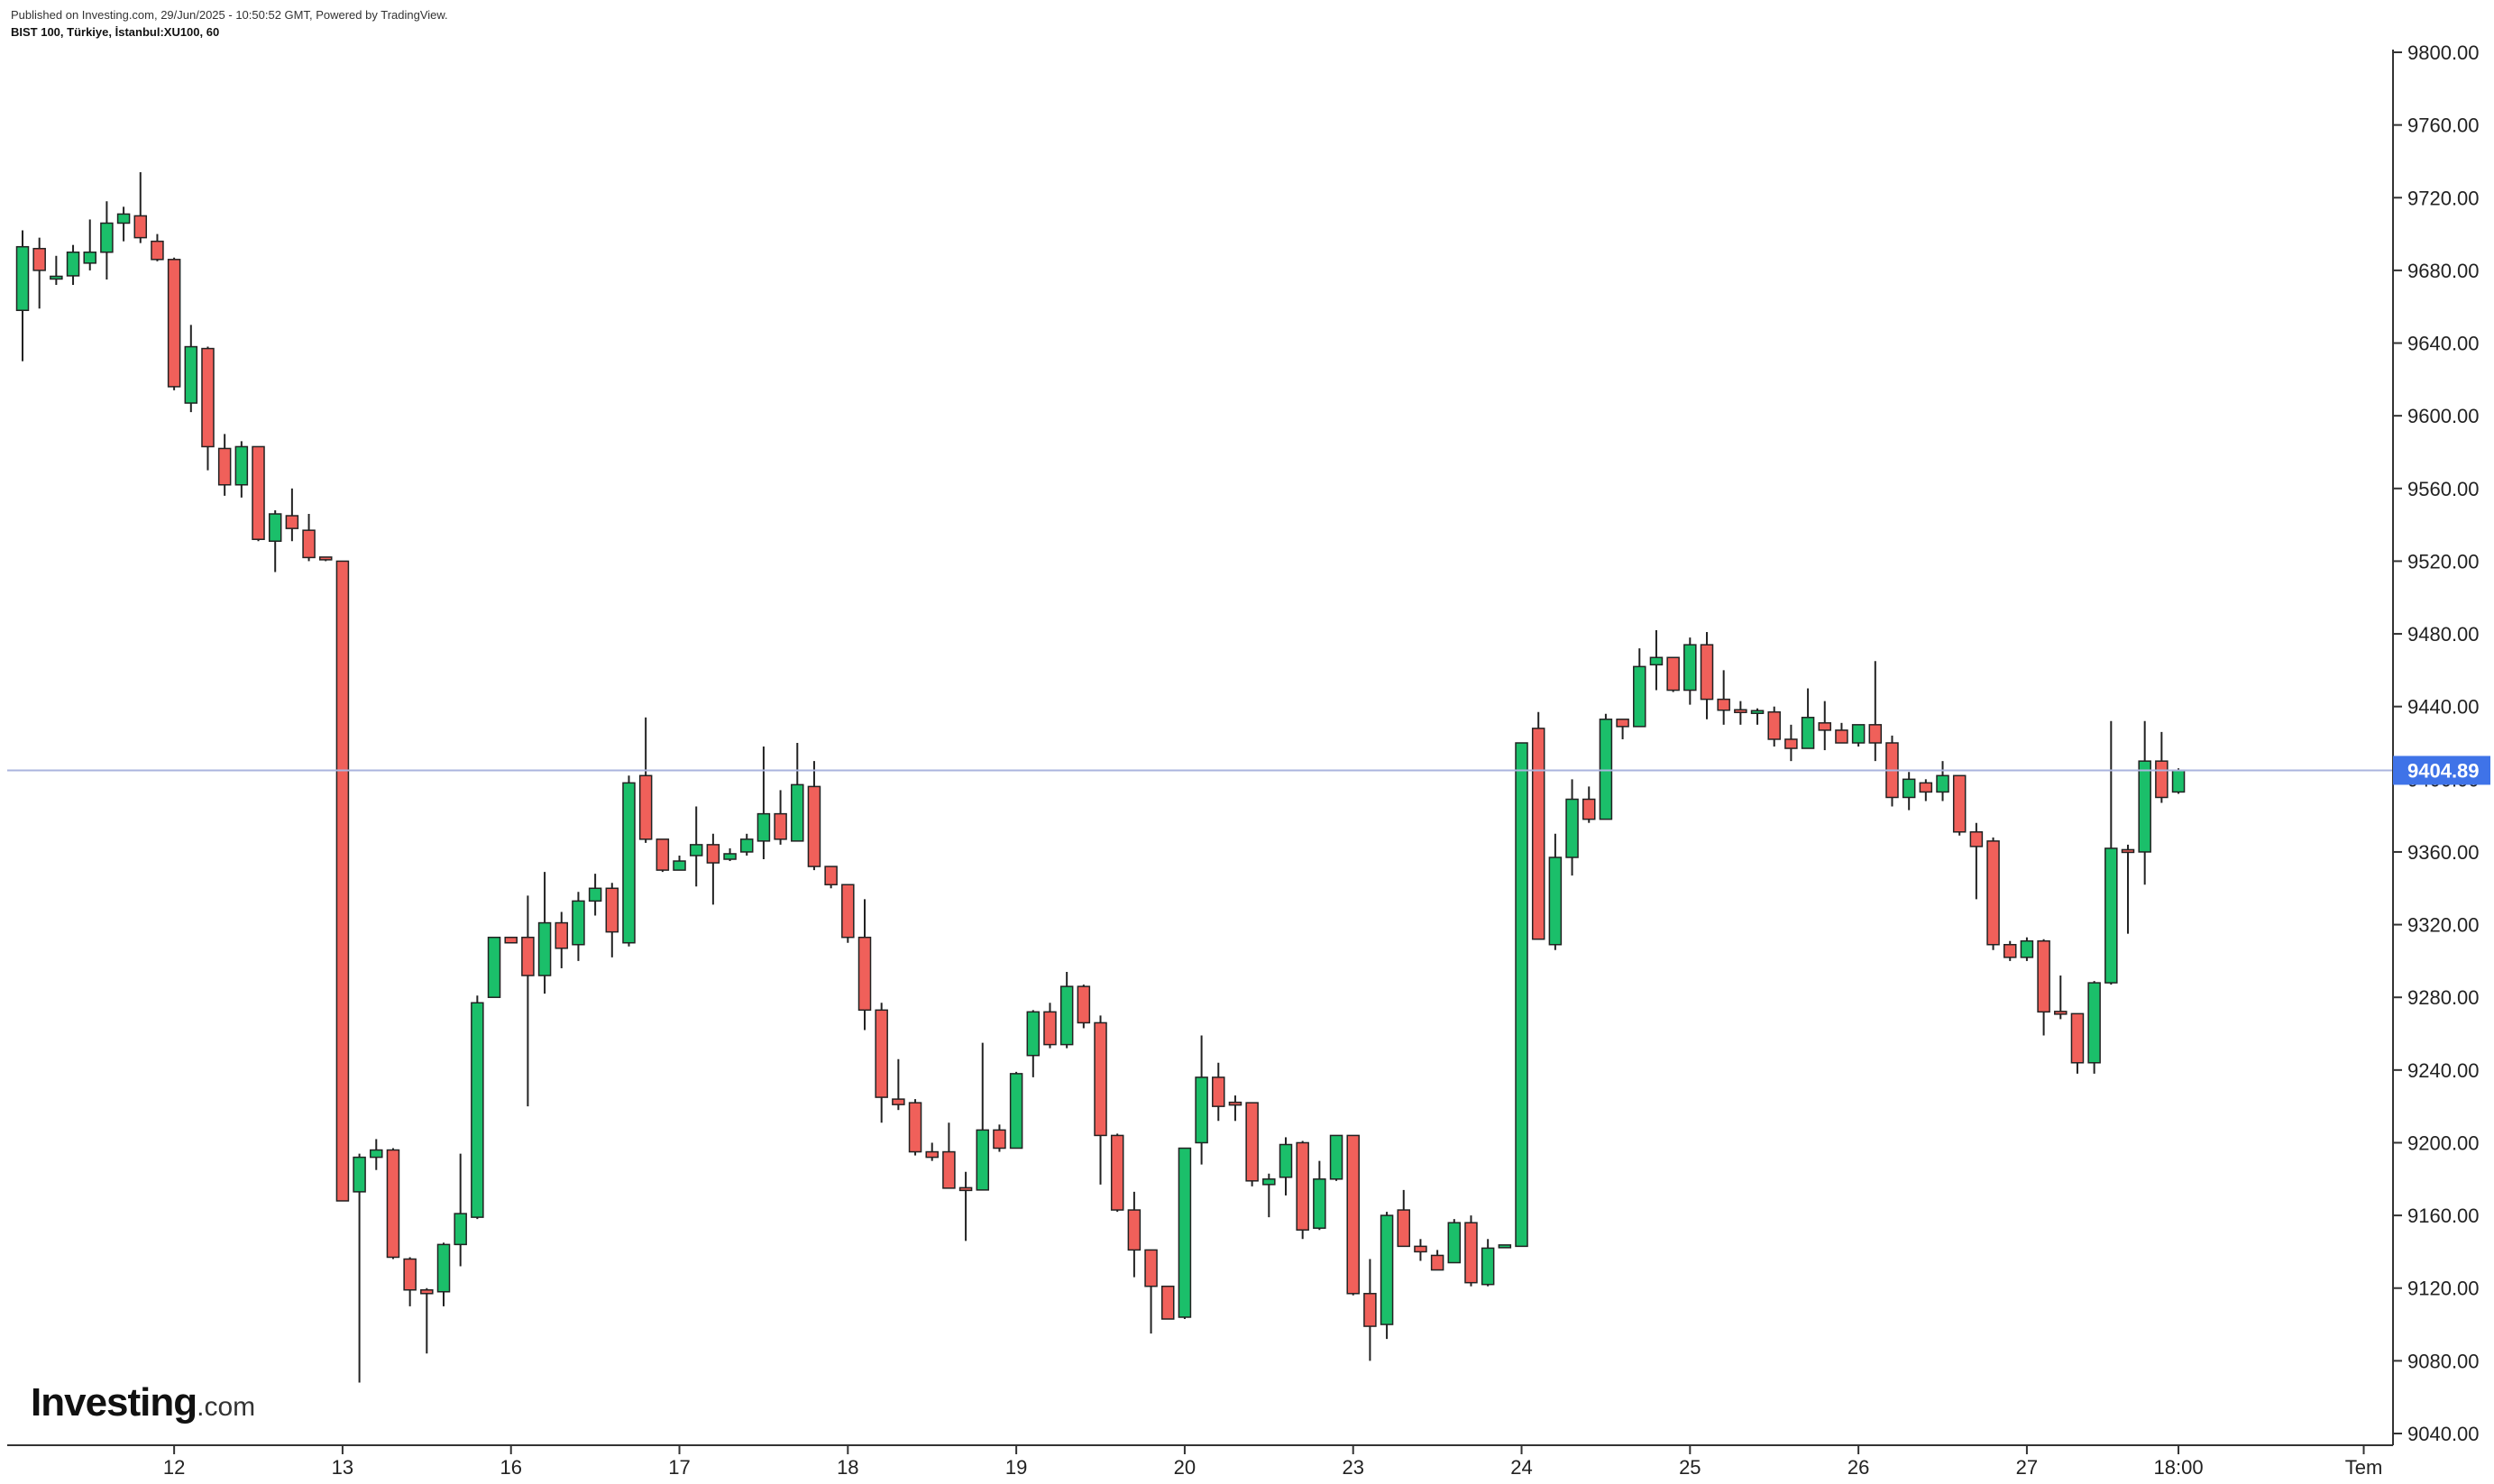 The width and height of the screenshot is (2494, 1484). I want to click on y-tick-label: 9080.00, so click(2444, 1361).